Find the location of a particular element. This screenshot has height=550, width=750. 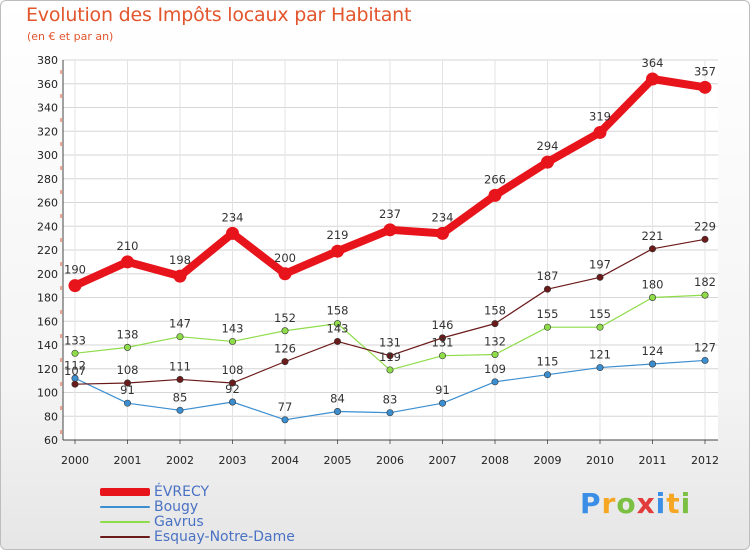

data-label-0: 294 is located at coordinates (548, 146).